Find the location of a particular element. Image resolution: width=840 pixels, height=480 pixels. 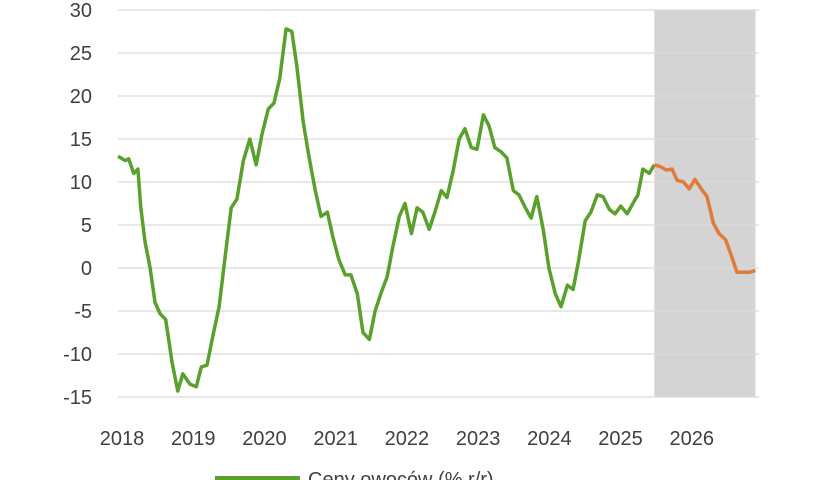

forecast-shade is located at coordinates (705, 203).